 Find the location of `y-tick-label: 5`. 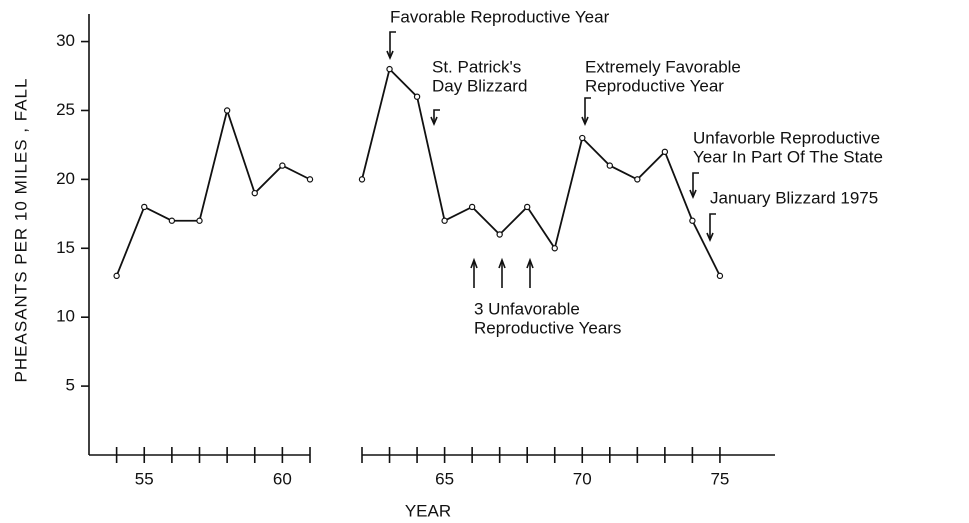

y-tick-label: 5 is located at coordinates (70, 385).